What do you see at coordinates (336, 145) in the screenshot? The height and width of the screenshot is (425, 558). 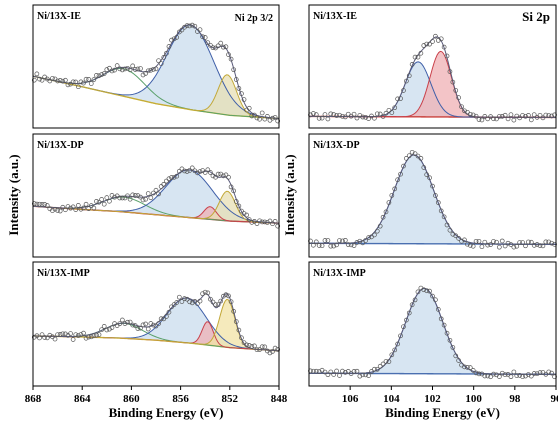 I see `sample-label: Ni/13X-DP` at bounding box center [336, 145].